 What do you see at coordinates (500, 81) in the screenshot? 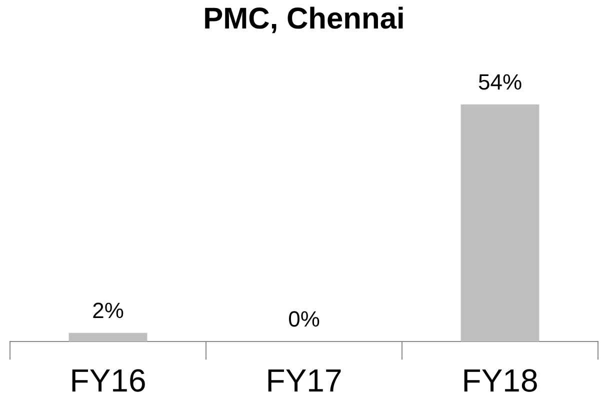
I see `data-label: 54%` at bounding box center [500, 81].